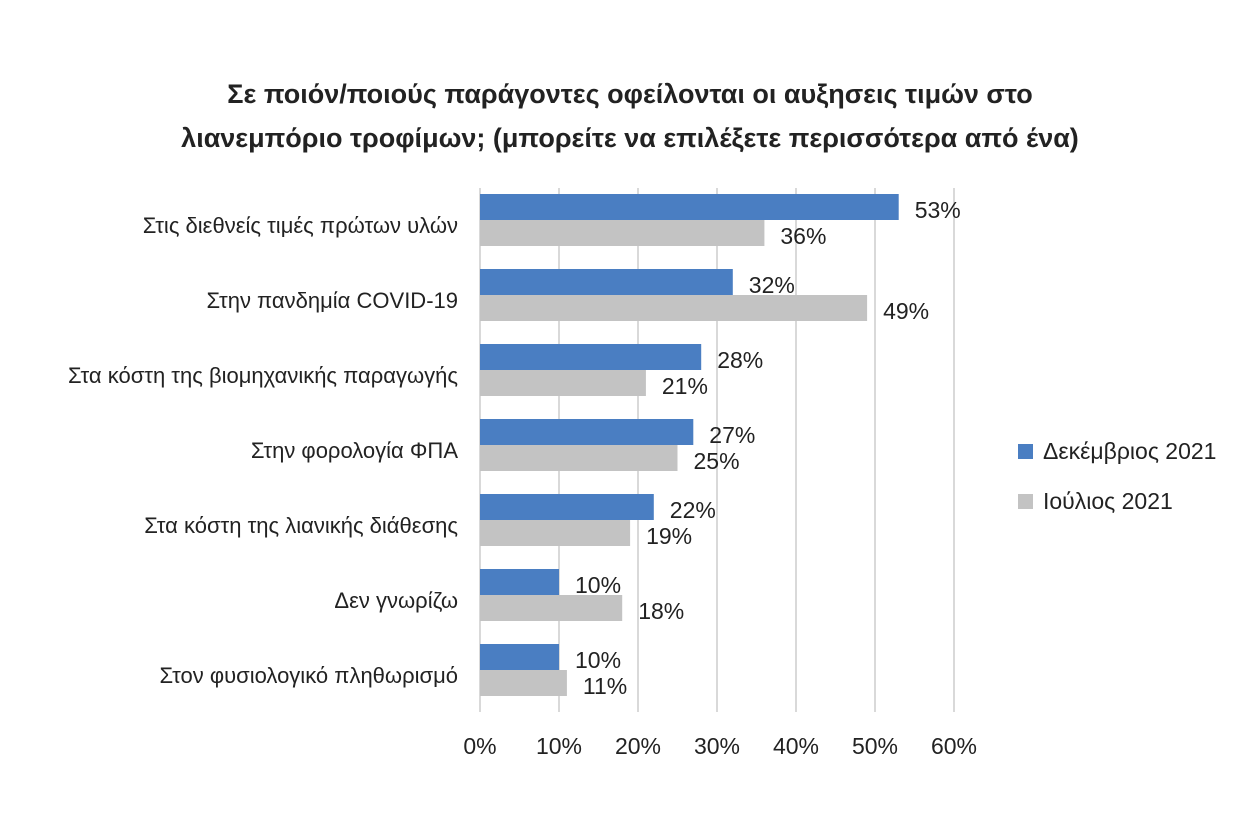 This screenshot has height=840, width=1260. Describe the element at coordinates (796, 746) in the screenshot. I see `x-tick-label: 40%` at that location.